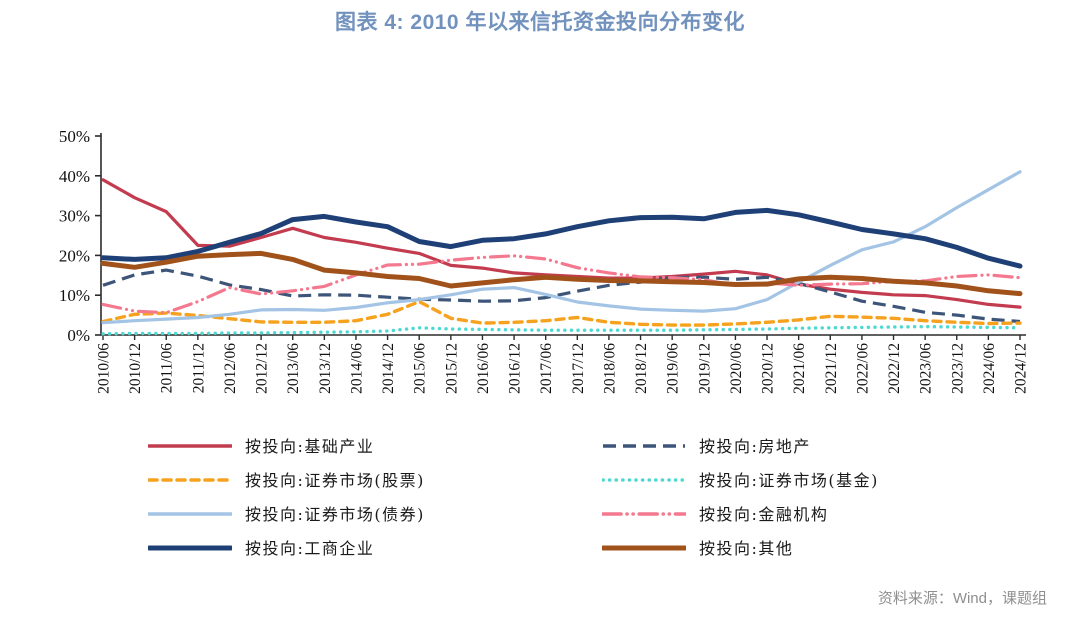  I want to click on x-tick-label: 2015/06, so click(420, 368).